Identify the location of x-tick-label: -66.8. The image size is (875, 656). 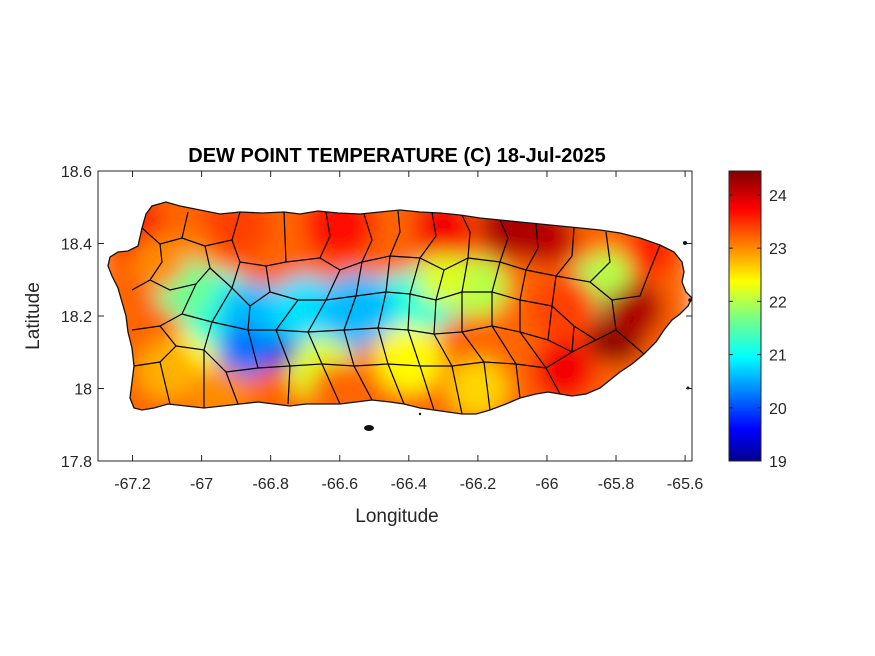
(270, 484).